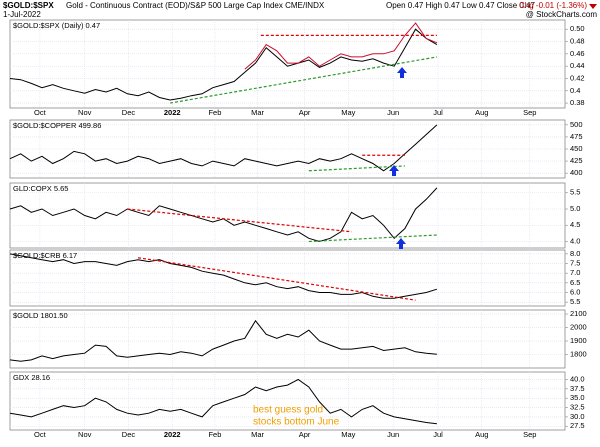 The image size is (600, 447). What do you see at coordinates (577, 102) in the screenshot?
I see `y-tick-label: 0.38` at bounding box center [577, 102].